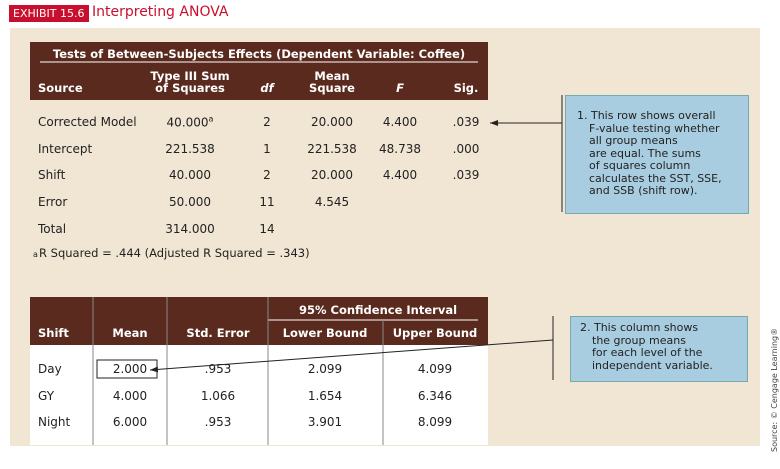 The image size is (780, 469). I want to click on annotation-line: are equal. The sums, so click(645, 153).